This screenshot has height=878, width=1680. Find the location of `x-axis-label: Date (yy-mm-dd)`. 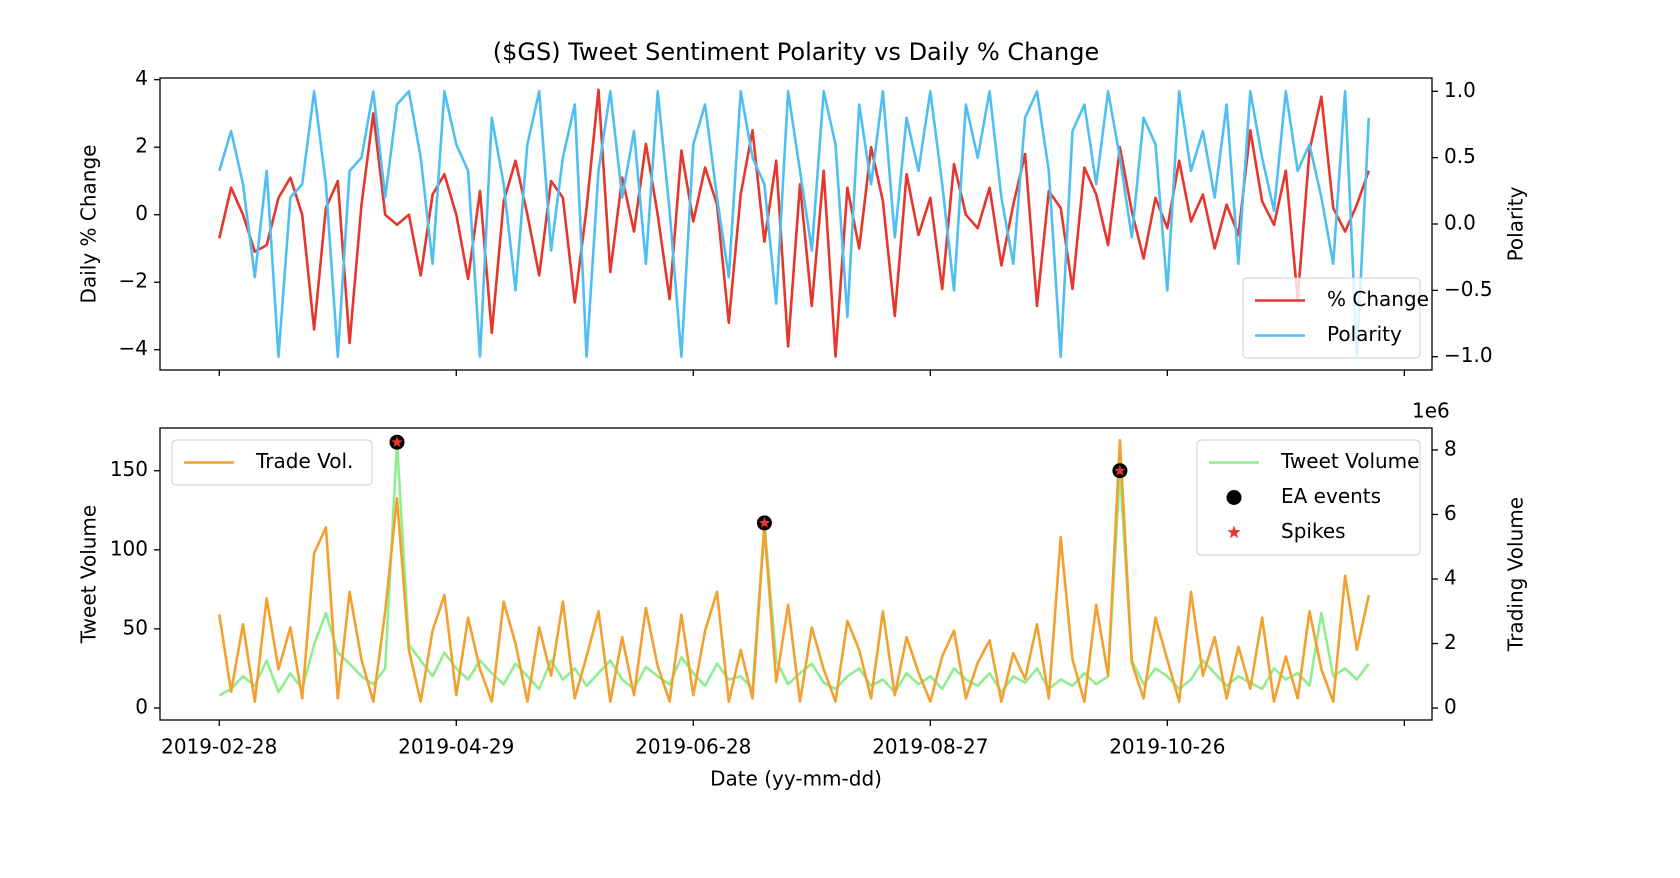

x-axis-label: Date (yy-mm-dd) is located at coordinates (796, 779).